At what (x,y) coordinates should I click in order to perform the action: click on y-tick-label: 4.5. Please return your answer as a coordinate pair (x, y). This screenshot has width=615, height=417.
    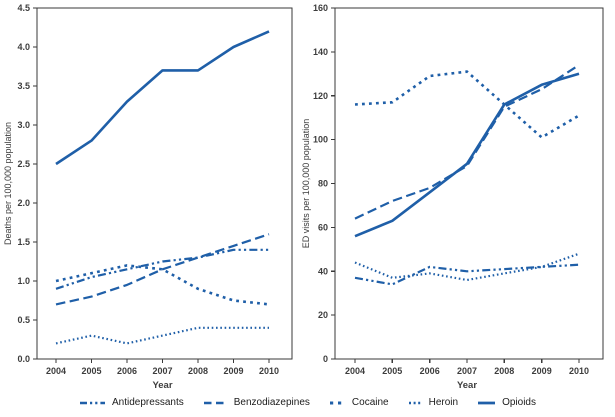
    Looking at the image, I should click on (23, 8).